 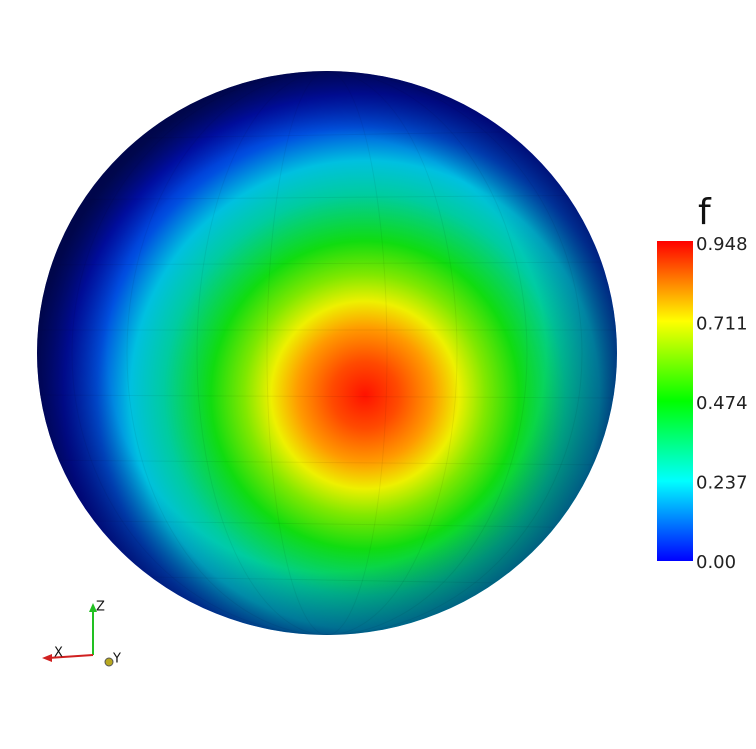 I want to click on y-axis, so click(x=109, y=662).